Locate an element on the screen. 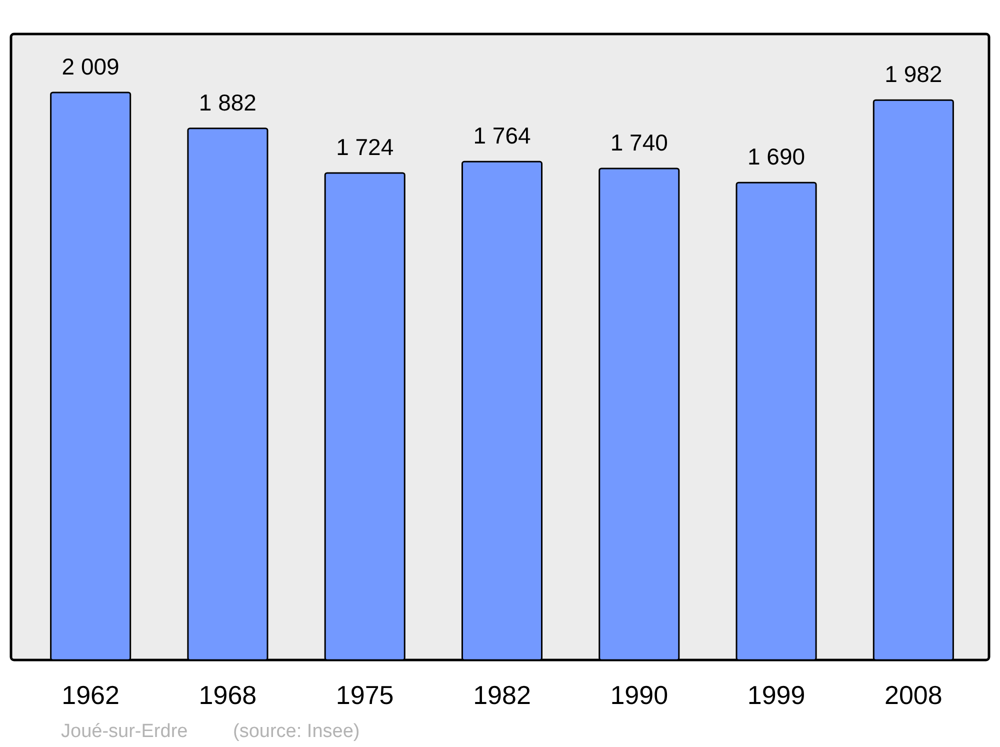  text: (source: Insee) is located at coordinates (296, 731).